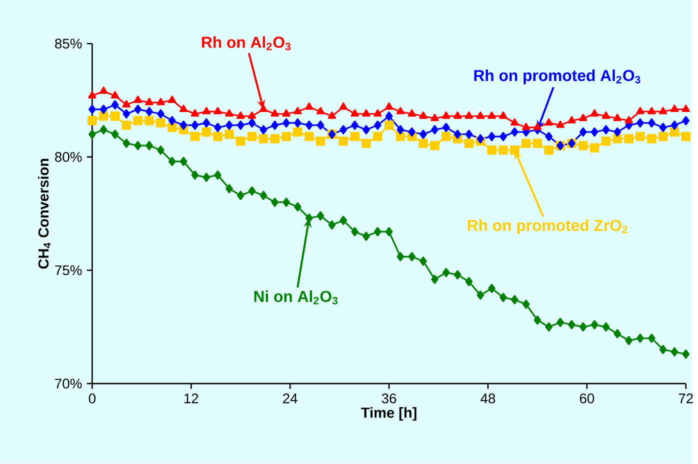 The width and height of the screenshot is (698, 464). What do you see at coordinates (587, 399) in the screenshot?
I see `x-tick-label: 60` at bounding box center [587, 399].